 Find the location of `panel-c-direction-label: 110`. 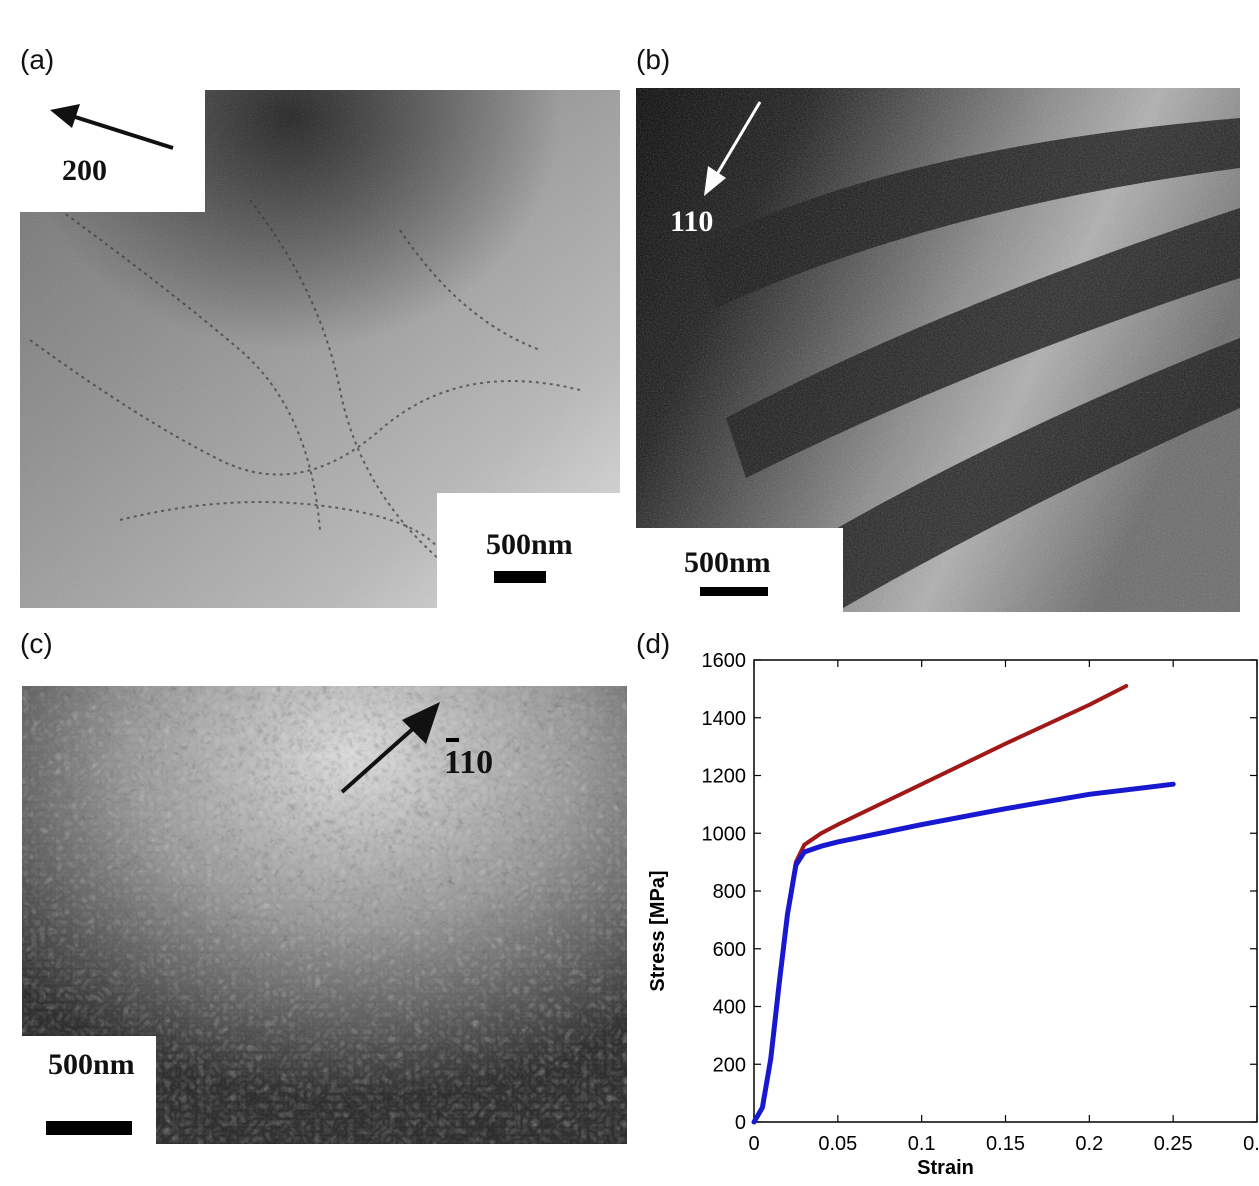

panel-c-direction-label: 110 is located at coordinates (468, 763).